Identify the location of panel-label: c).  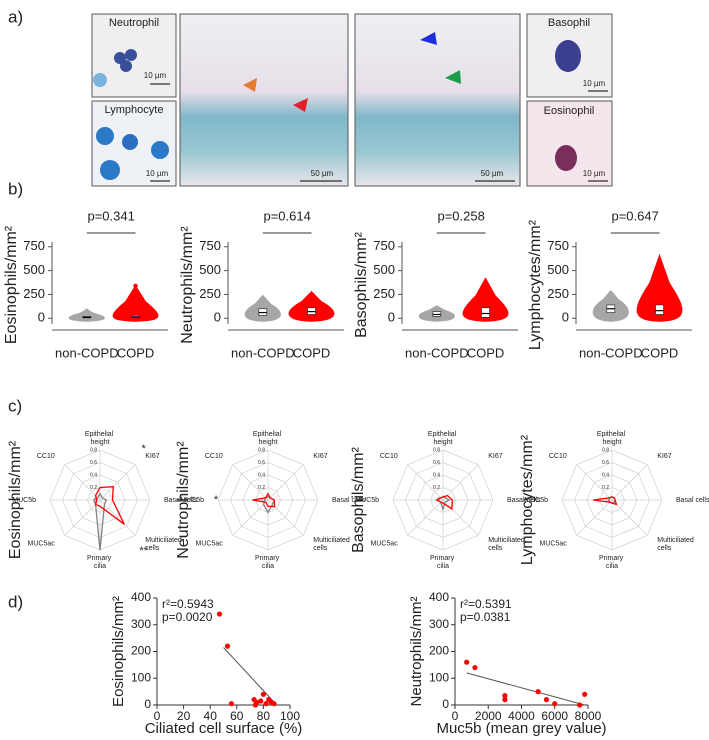
(15, 405).